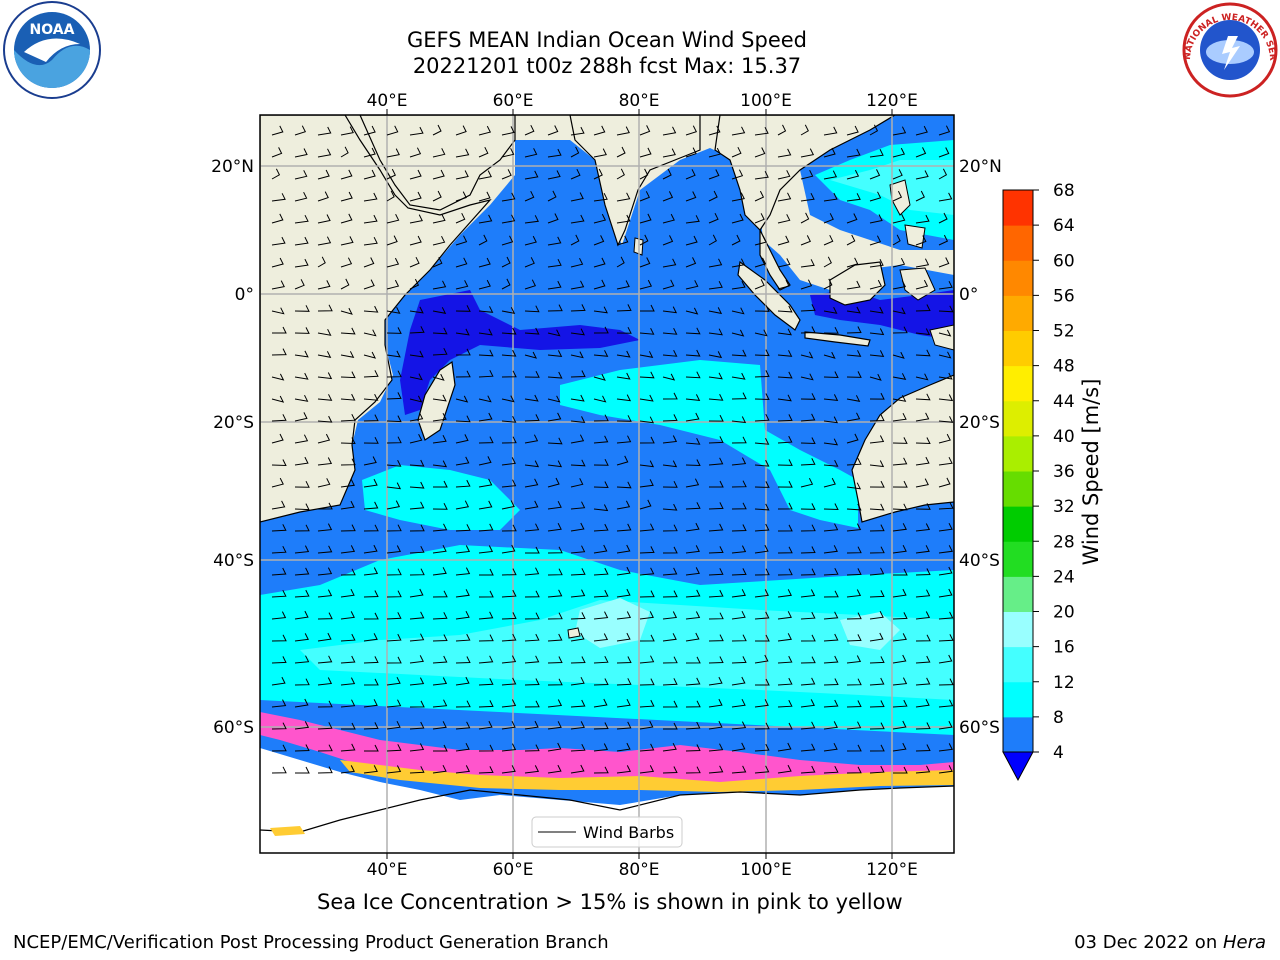  Describe the element at coordinates (635, 181) in the screenshot. I see `land-india` at that location.